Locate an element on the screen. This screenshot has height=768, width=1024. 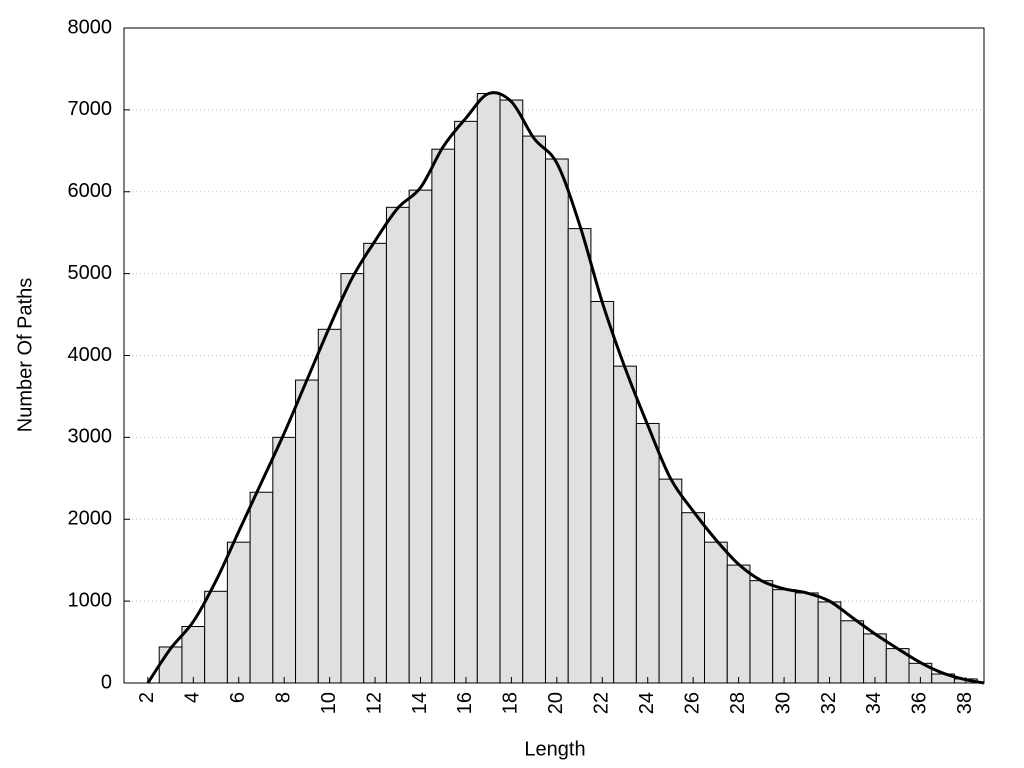
y-tick-label: 8000 is located at coordinates (90, 27).